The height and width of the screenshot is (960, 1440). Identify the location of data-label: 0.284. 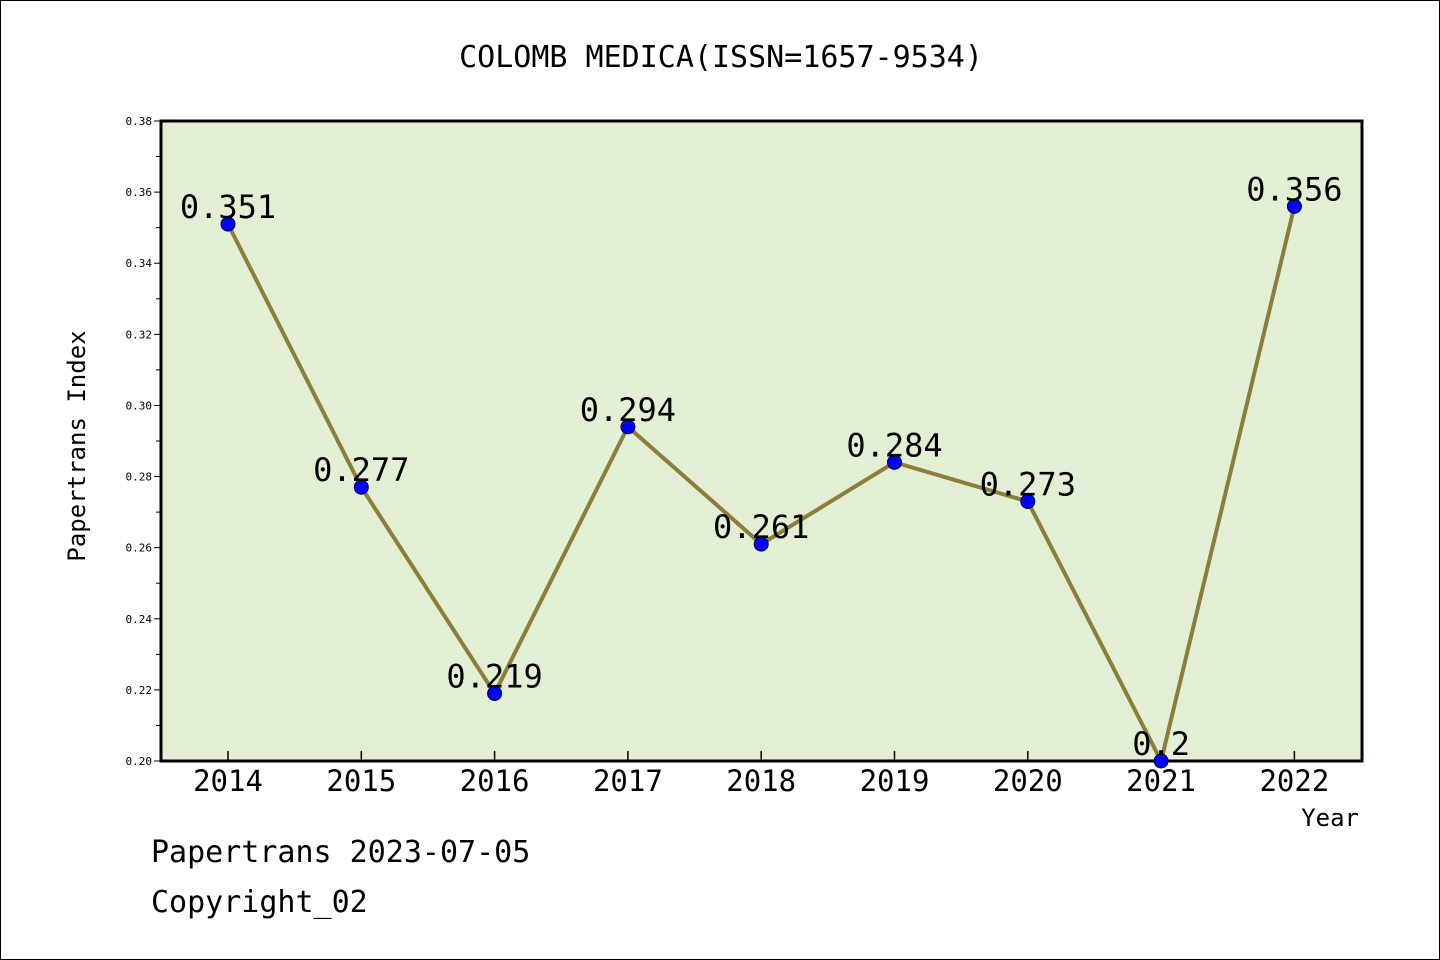
(894, 445).